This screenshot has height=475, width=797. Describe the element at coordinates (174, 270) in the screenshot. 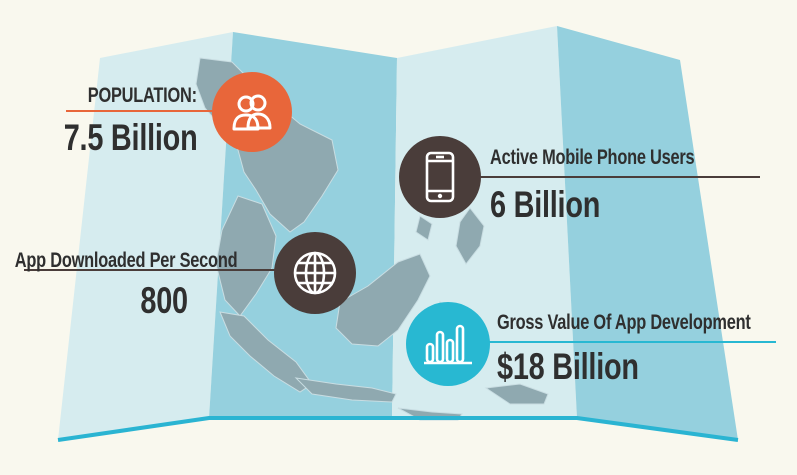

I see `app-downloads-line` at that location.